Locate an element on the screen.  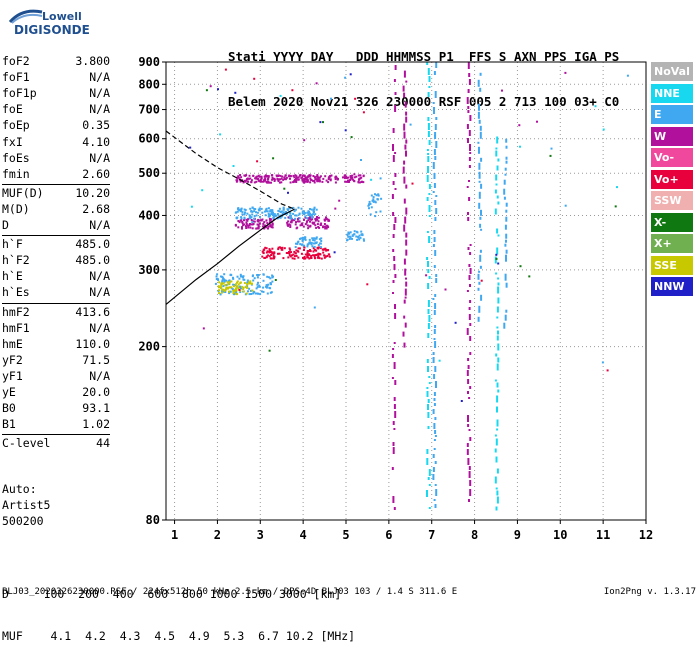
y-tick-label: 700 is located at coordinates (149, 110).